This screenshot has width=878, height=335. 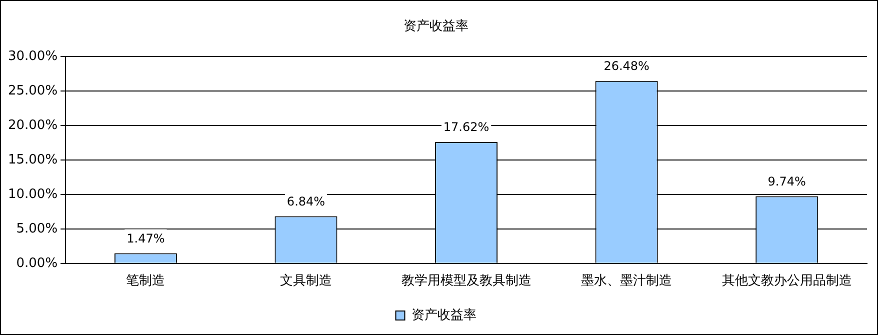 What do you see at coordinates (627, 65) in the screenshot?
I see `data-label: 26.48%` at bounding box center [627, 65].